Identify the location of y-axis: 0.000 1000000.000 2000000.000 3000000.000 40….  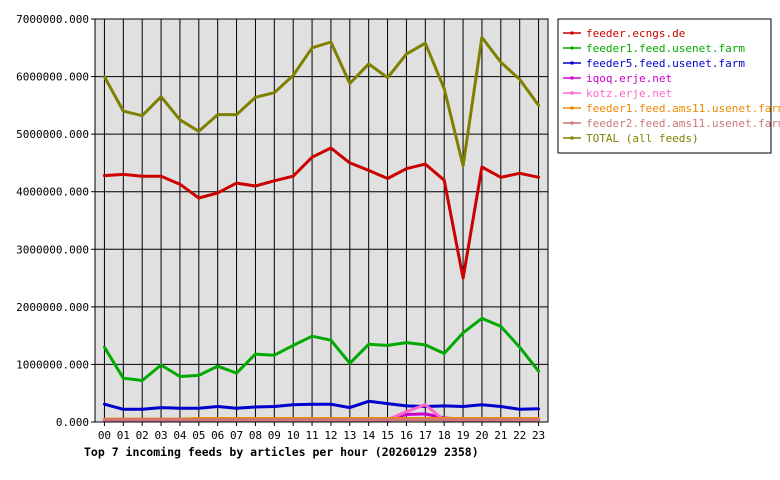
(55, 221).